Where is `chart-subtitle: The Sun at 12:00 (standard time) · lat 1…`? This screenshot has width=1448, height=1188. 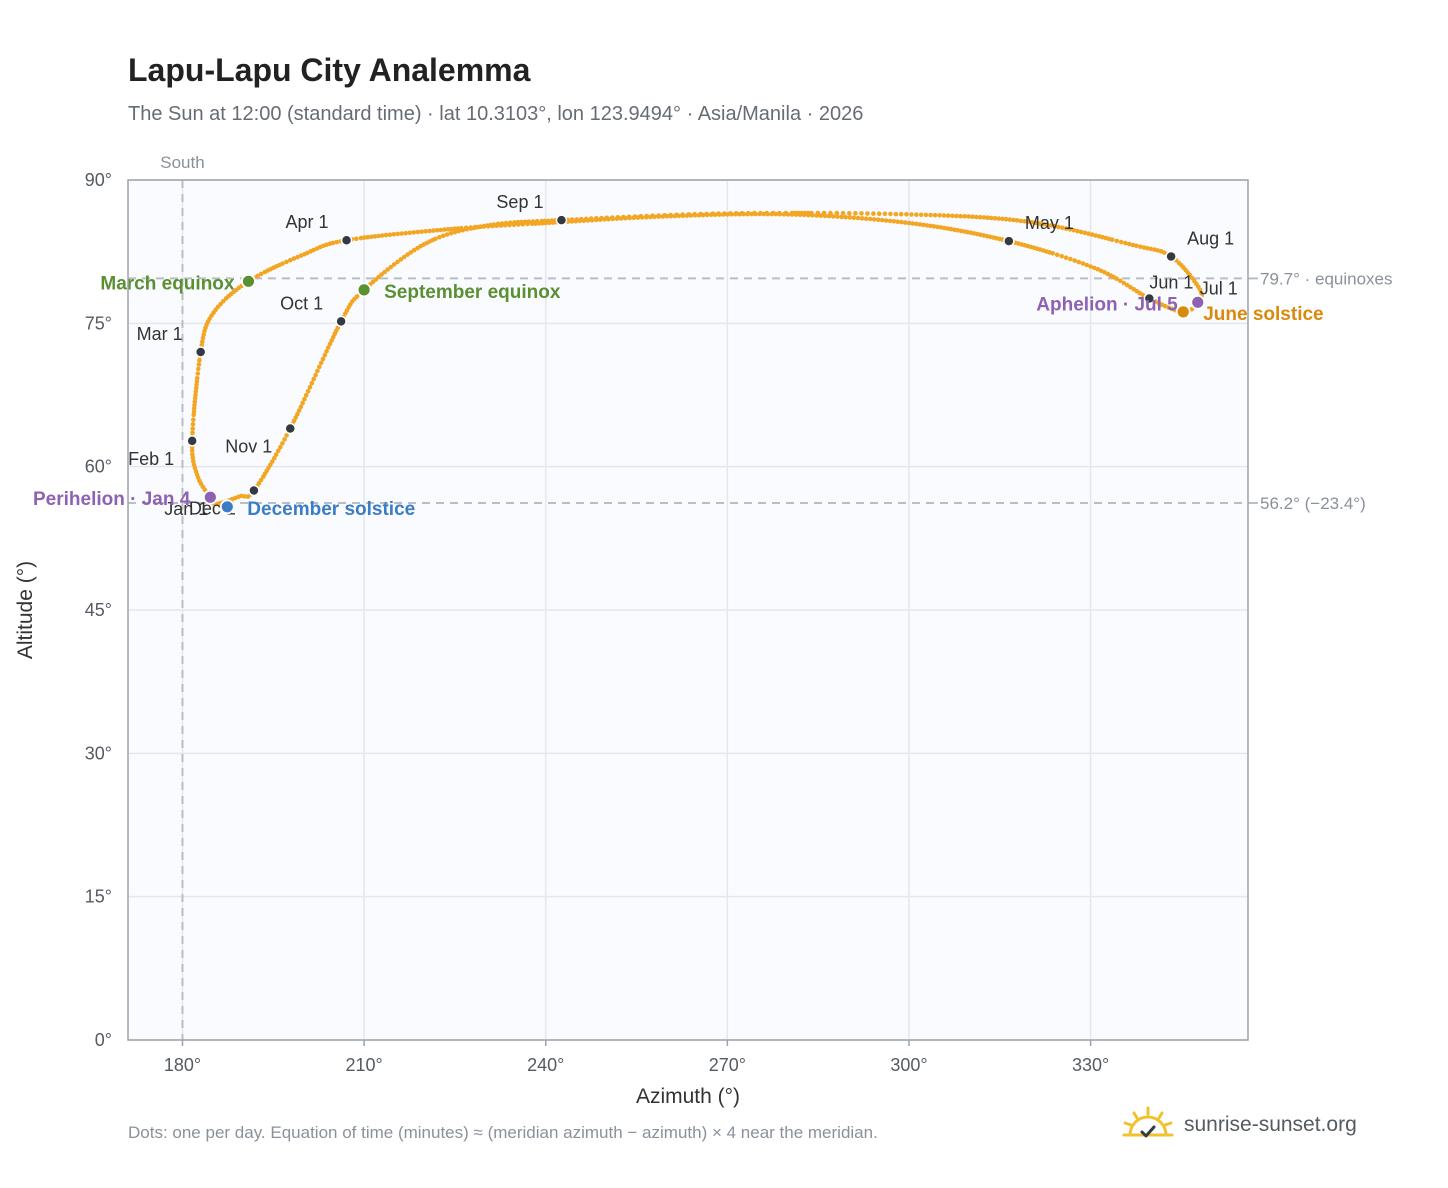 chart-subtitle: The Sun at 12:00 (standard time) · lat 1… is located at coordinates (496, 114).